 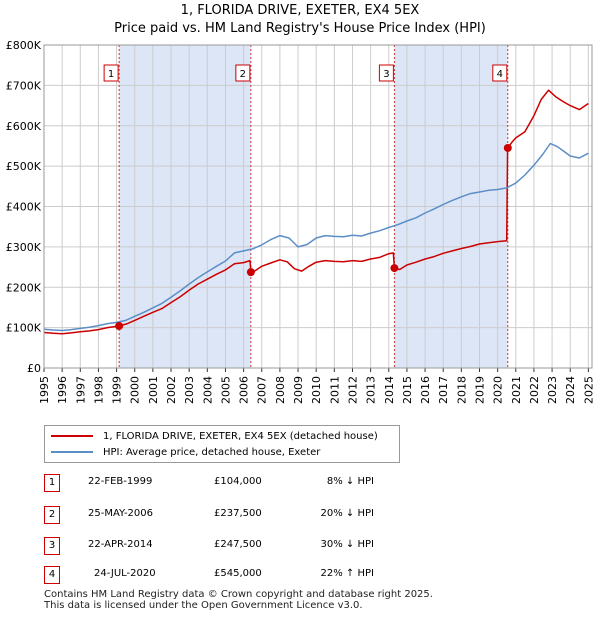 What do you see at coordinates (98, 390) in the screenshot?
I see `x-tick-label: 1998` at bounding box center [98, 390].